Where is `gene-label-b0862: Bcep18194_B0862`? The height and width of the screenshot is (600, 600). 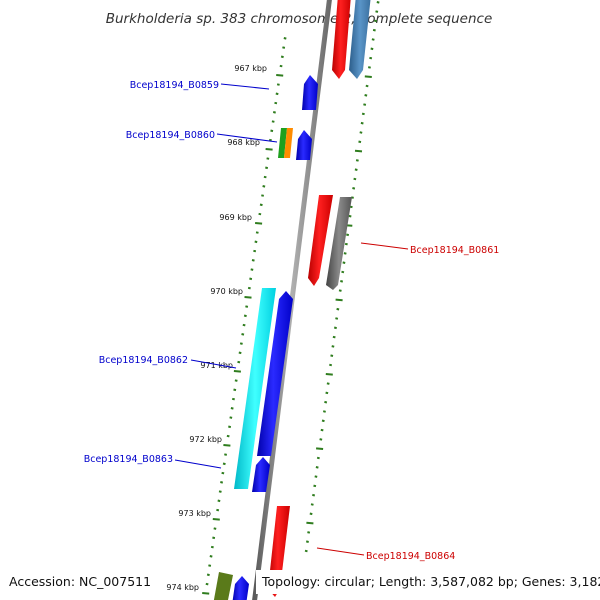 gene-label-b0862: Bcep18194_B0862 is located at coordinates (143, 360).